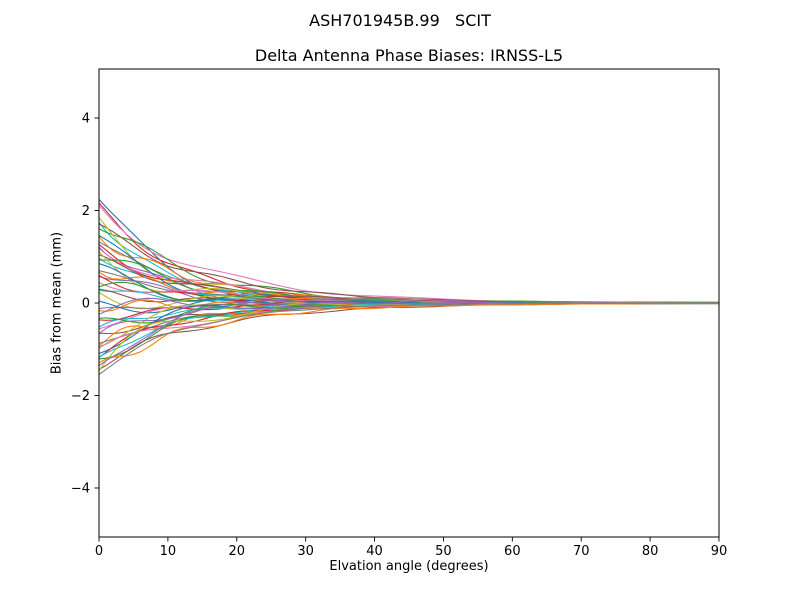  What do you see at coordinates (57, 303) in the screenshot?
I see `y-axis-label: Bias from mean (mm)` at bounding box center [57, 303].